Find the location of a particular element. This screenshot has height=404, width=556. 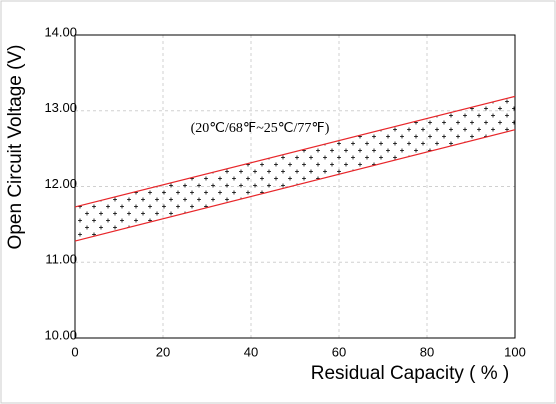

x-axis-label: Residual Capacity ( % ) is located at coordinates (410, 373).